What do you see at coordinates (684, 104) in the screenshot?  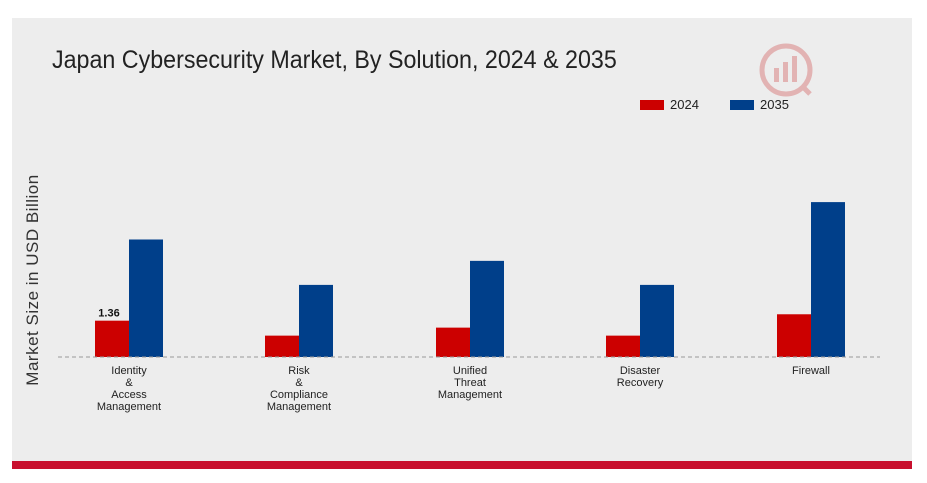 I see `legend-label-2024: 2024` at bounding box center [684, 104].